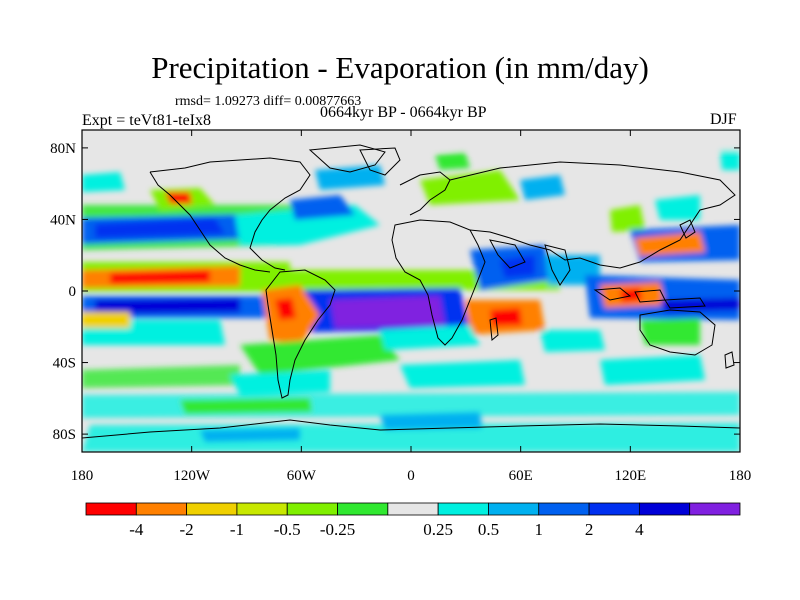 The height and width of the screenshot is (600, 800). I want to click on colorbar-label: 2, so click(589, 529).